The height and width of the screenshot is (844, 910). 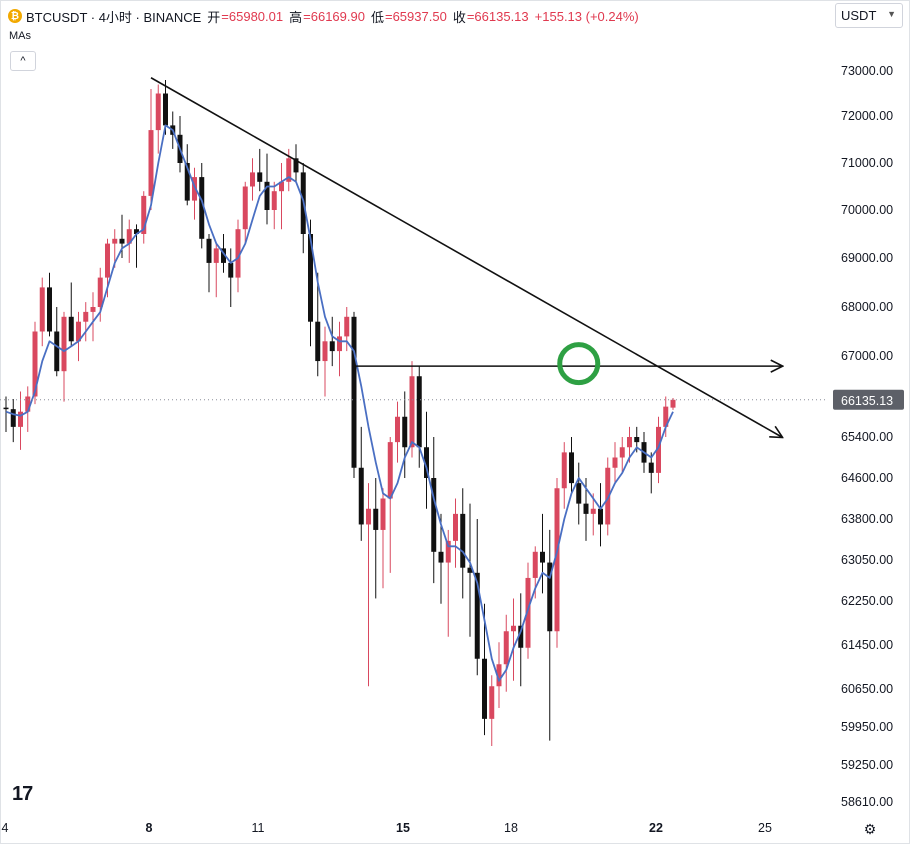 I want to click on collapse-legend-button: ^, so click(x=23, y=61).